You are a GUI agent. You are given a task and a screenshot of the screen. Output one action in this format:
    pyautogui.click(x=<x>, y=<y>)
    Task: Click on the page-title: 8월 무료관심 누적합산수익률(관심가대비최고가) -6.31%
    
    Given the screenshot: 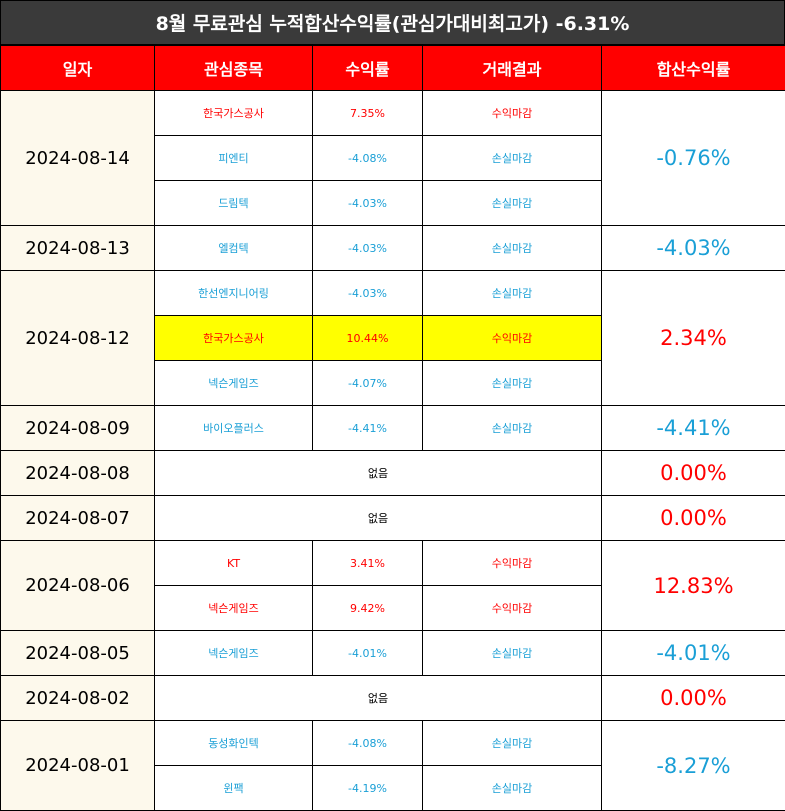 What is the action you would take?
    pyautogui.click(x=392, y=22)
    